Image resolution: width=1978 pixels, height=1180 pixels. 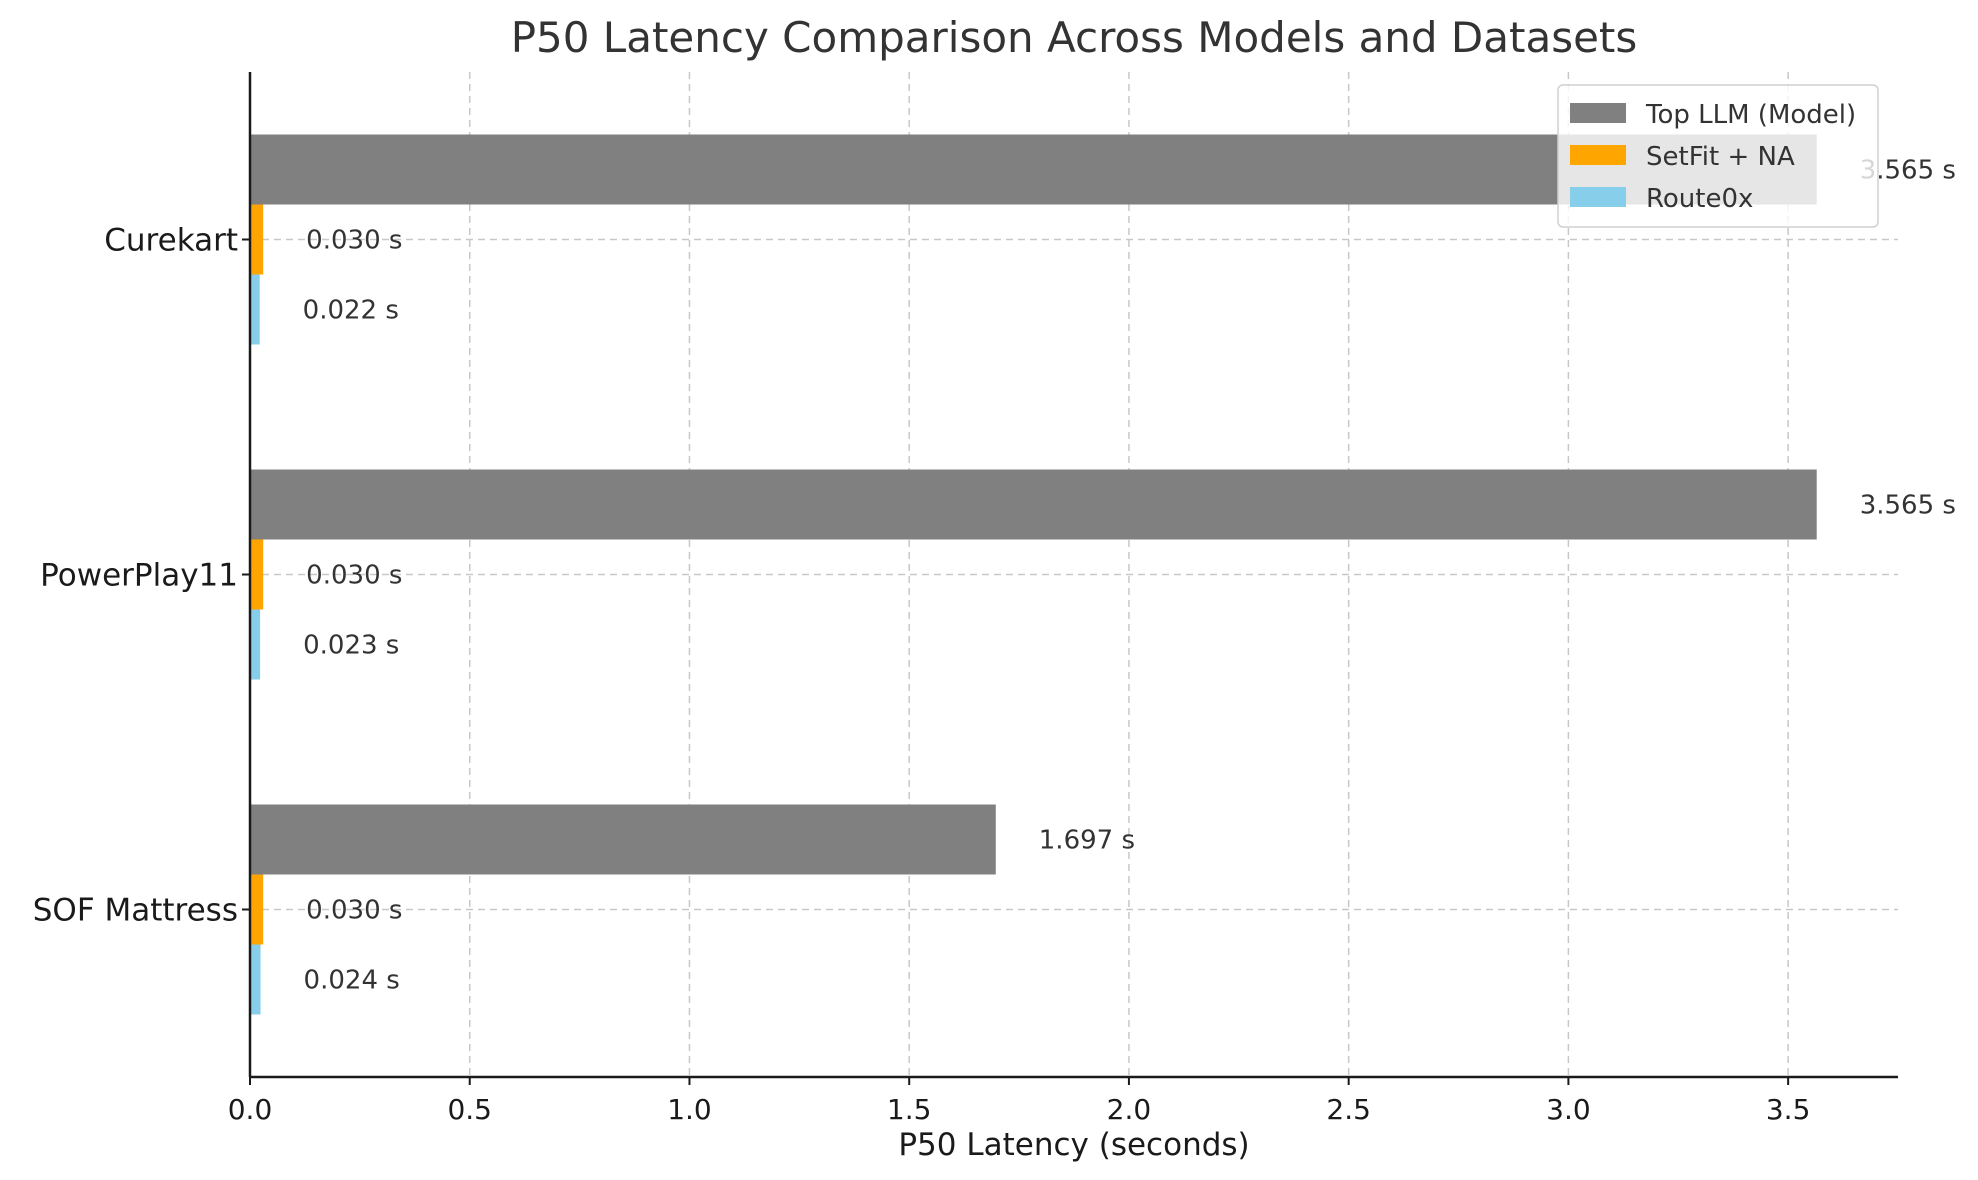 What do you see at coordinates (1788, 1109) in the screenshot?
I see `x-tick-label: 3.5` at bounding box center [1788, 1109].